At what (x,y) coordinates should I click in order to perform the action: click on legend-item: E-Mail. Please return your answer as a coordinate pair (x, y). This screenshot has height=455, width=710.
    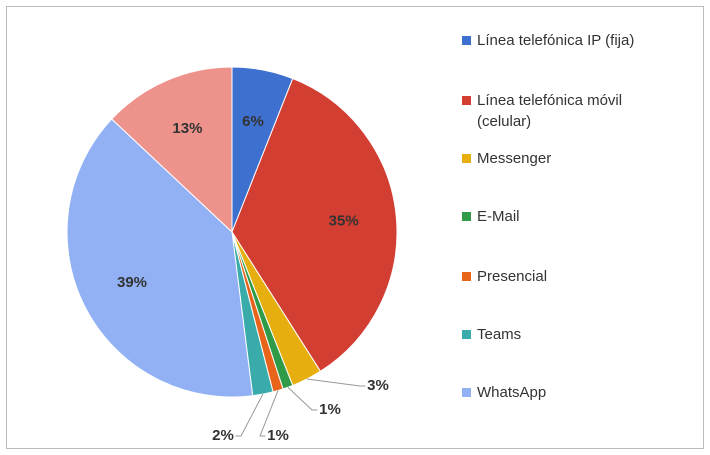
    Looking at the image, I should click on (579, 216).